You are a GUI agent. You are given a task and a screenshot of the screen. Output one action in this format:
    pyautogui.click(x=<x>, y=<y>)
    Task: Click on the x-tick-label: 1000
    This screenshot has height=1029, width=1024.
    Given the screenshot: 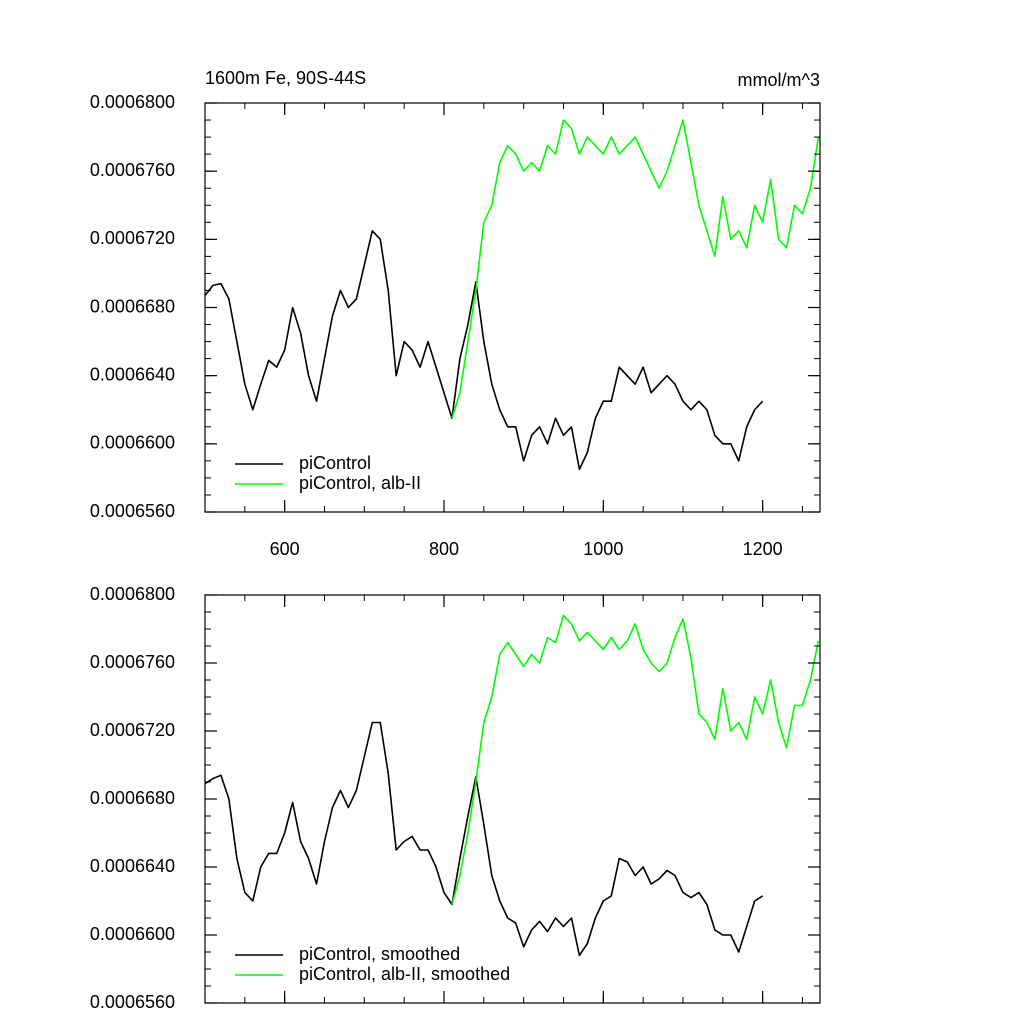 What is the action you would take?
    pyautogui.click(x=603, y=549)
    